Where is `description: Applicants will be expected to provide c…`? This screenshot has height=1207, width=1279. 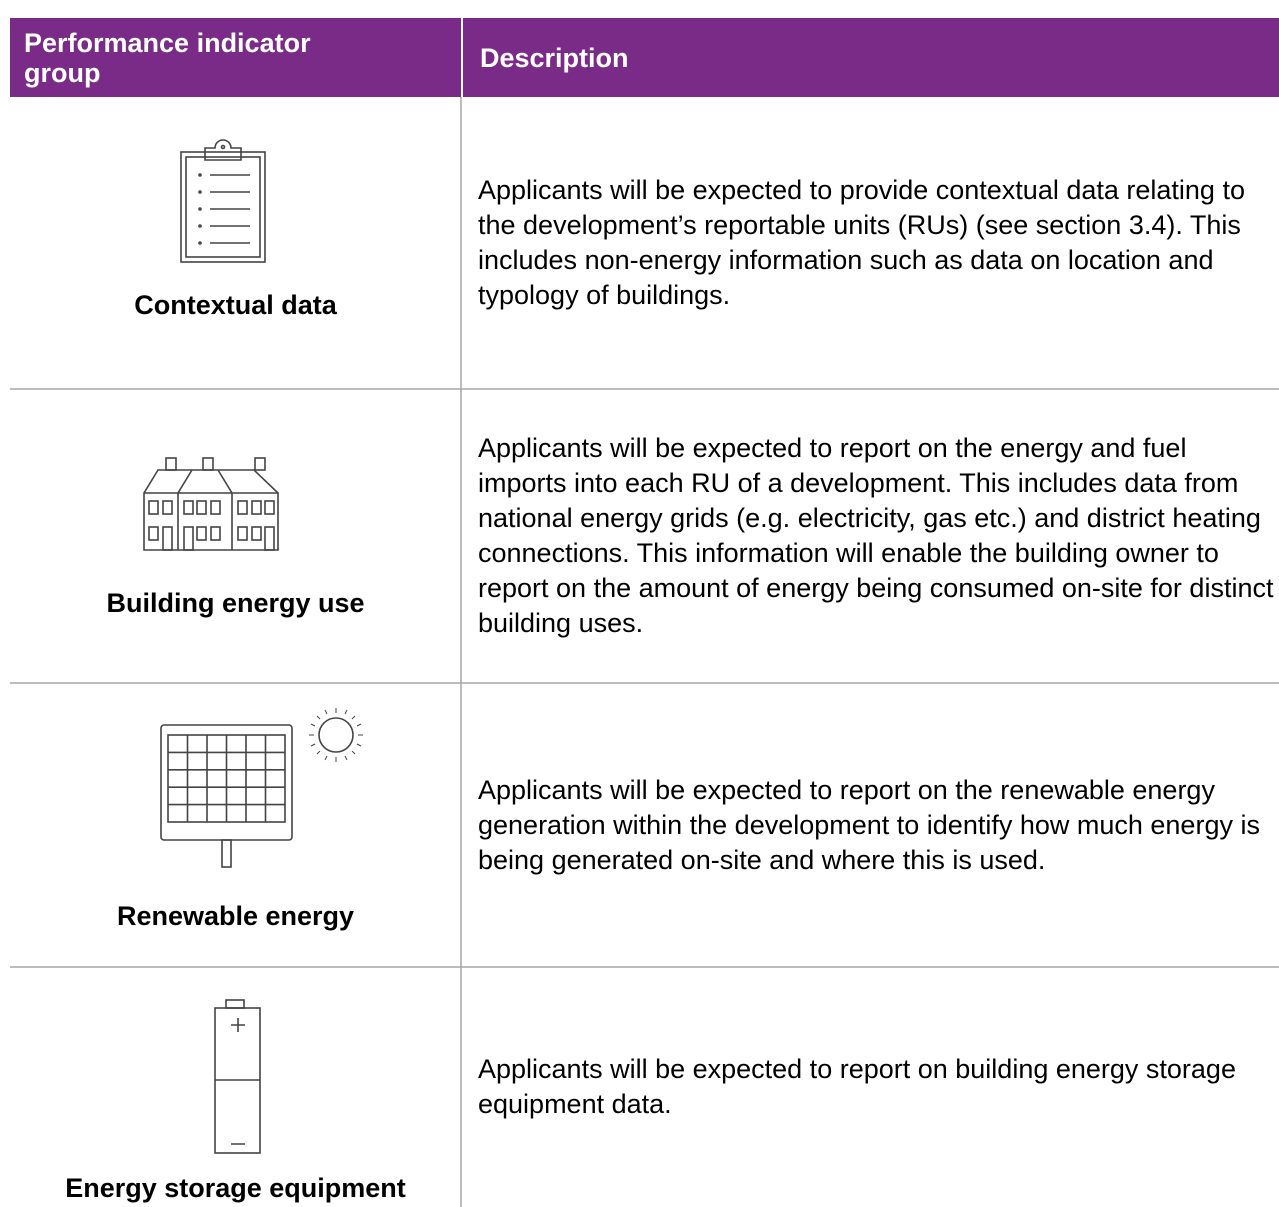 description: Applicants will be expected to provide c… is located at coordinates (861, 242).